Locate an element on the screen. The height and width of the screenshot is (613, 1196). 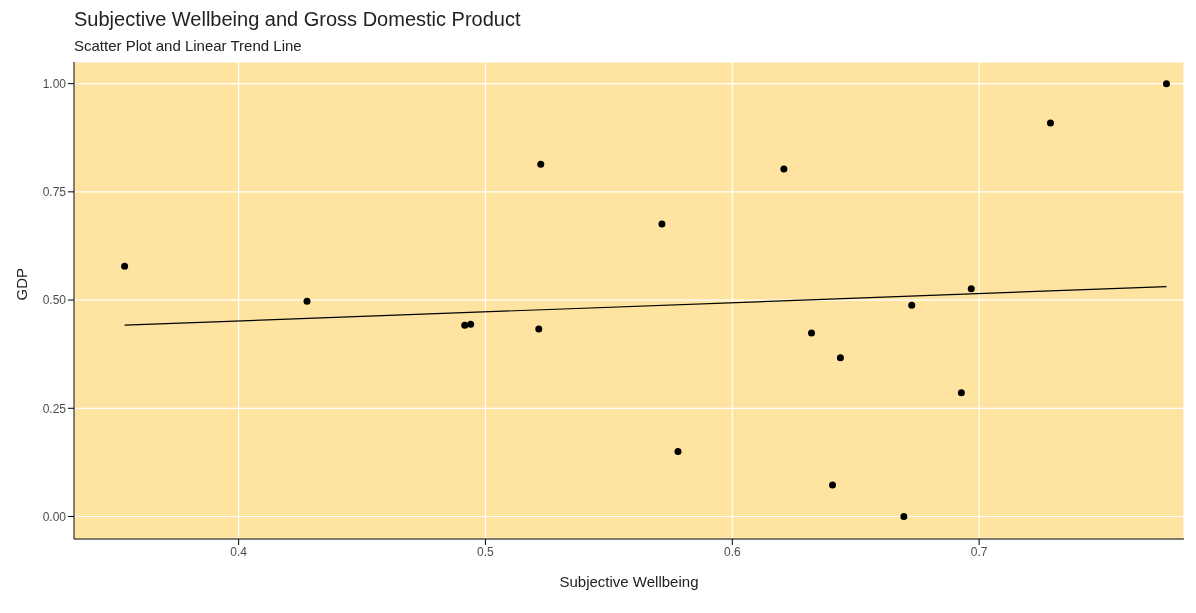
chart-subtitle: Scatter Plot and Linear Trend Line is located at coordinates (188, 45).